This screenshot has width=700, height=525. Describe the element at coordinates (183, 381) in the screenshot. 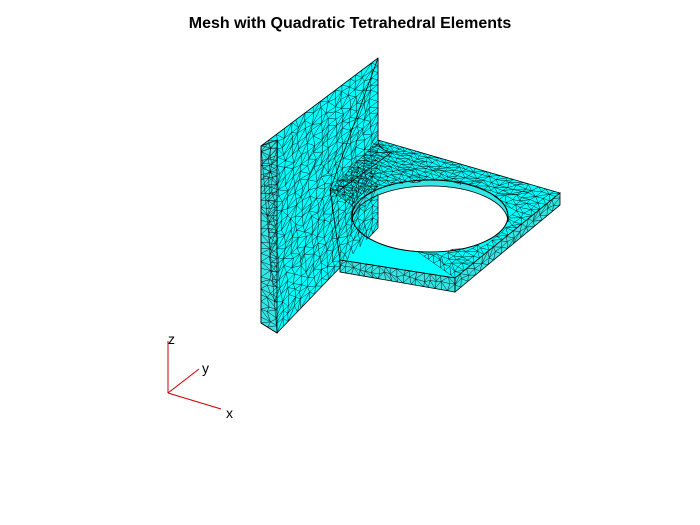

I see `triad-y-axis` at that location.